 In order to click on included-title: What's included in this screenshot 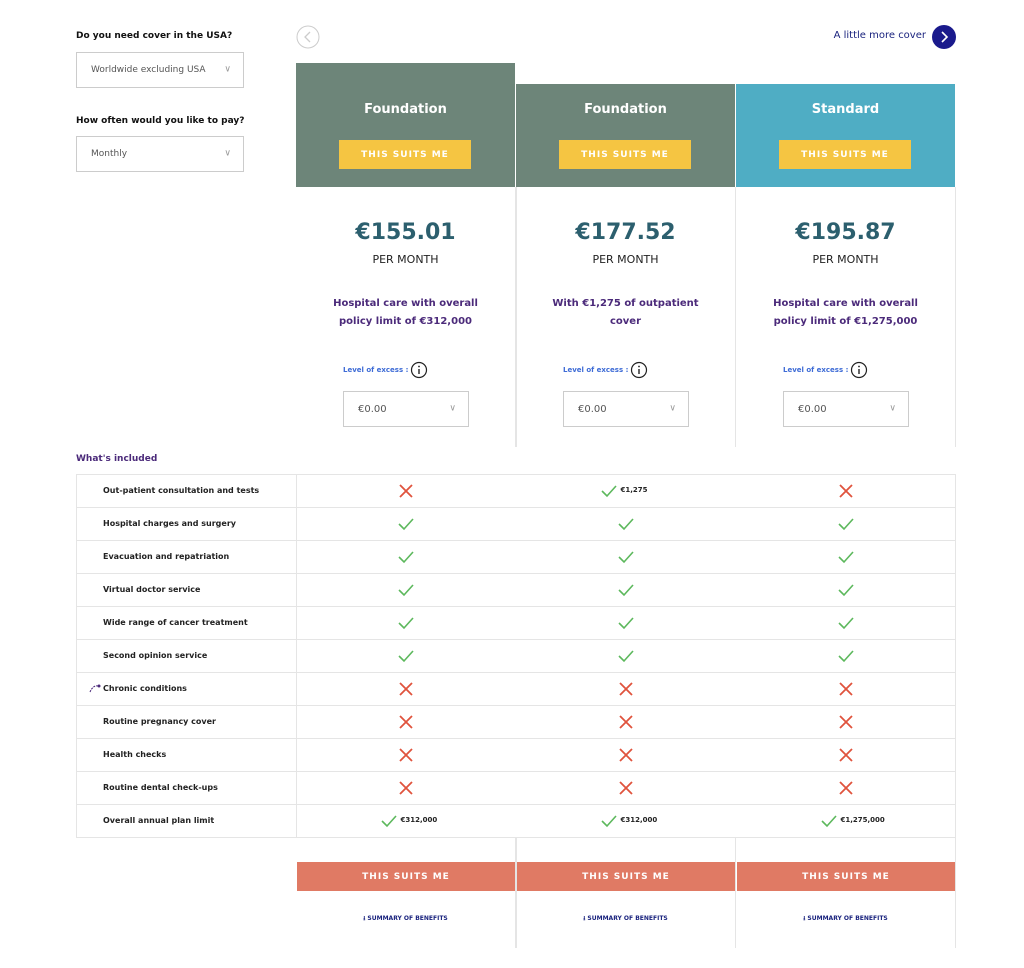, I will do `click(117, 459)`.